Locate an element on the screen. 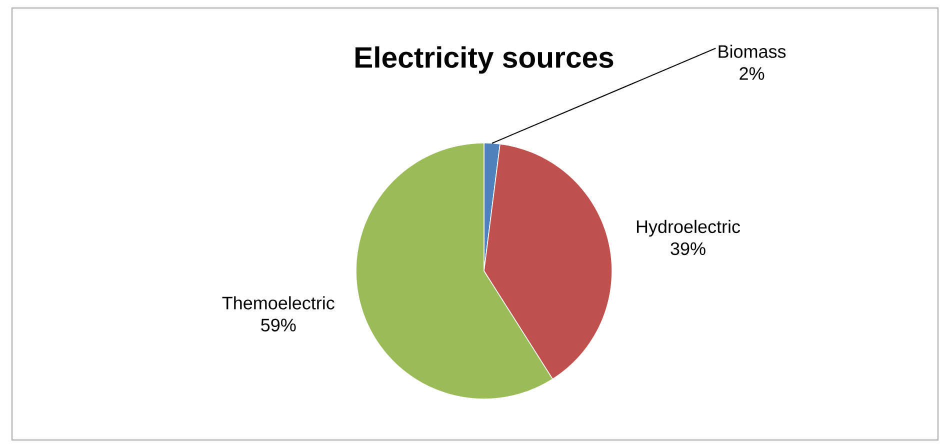 The height and width of the screenshot is (446, 946). slice-label: Biomass is located at coordinates (752, 51).